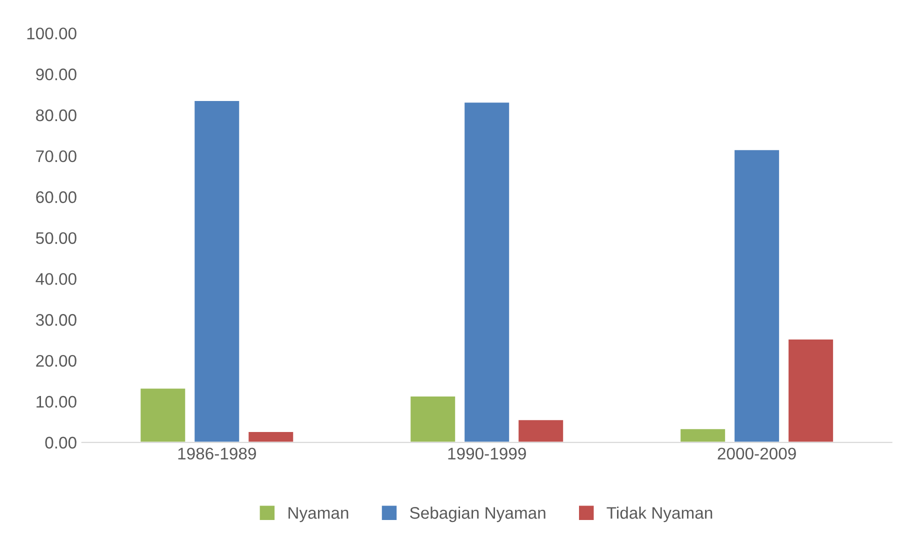 The image size is (910, 553). Describe the element at coordinates (757, 454) in the screenshot. I see `x-tick-label: 2000-2009` at that location.